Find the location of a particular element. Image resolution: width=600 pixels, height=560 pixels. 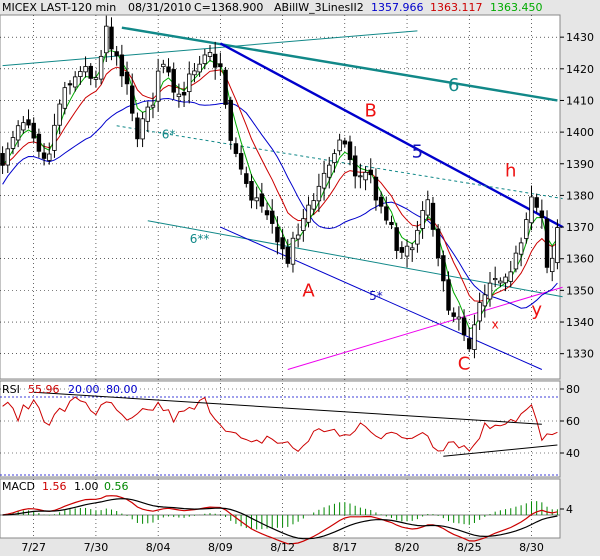

price-tick-label: 1400 is located at coordinates (580, 132).